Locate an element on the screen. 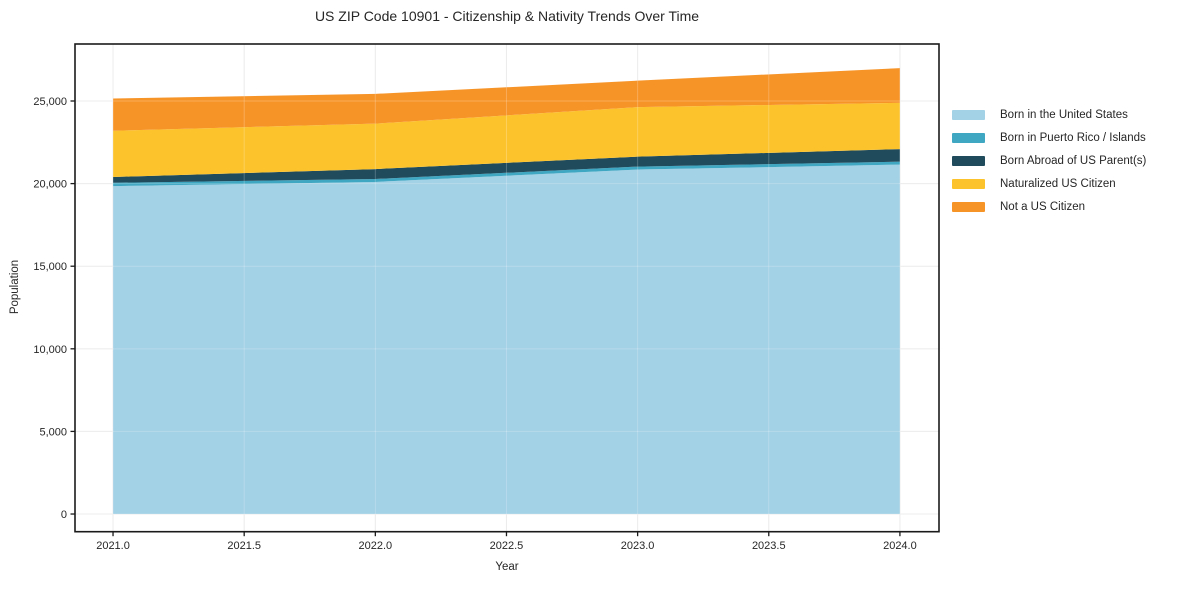 This screenshot has width=1189, height=590. x-tick-label: 2022.5 is located at coordinates (507, 546).